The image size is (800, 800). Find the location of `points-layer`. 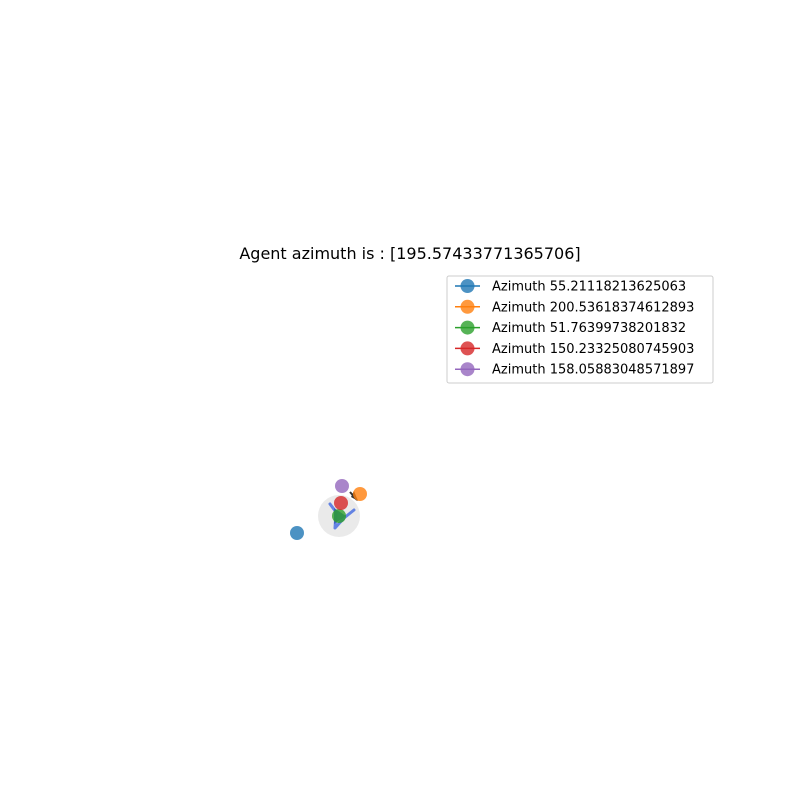

points-layer is located at coordinates (328, 509).